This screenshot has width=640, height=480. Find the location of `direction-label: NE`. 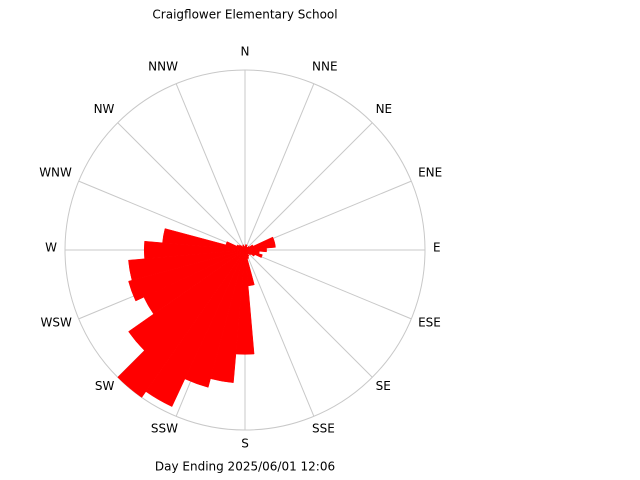

direction-label: NE is located at coordinates (384, 109).